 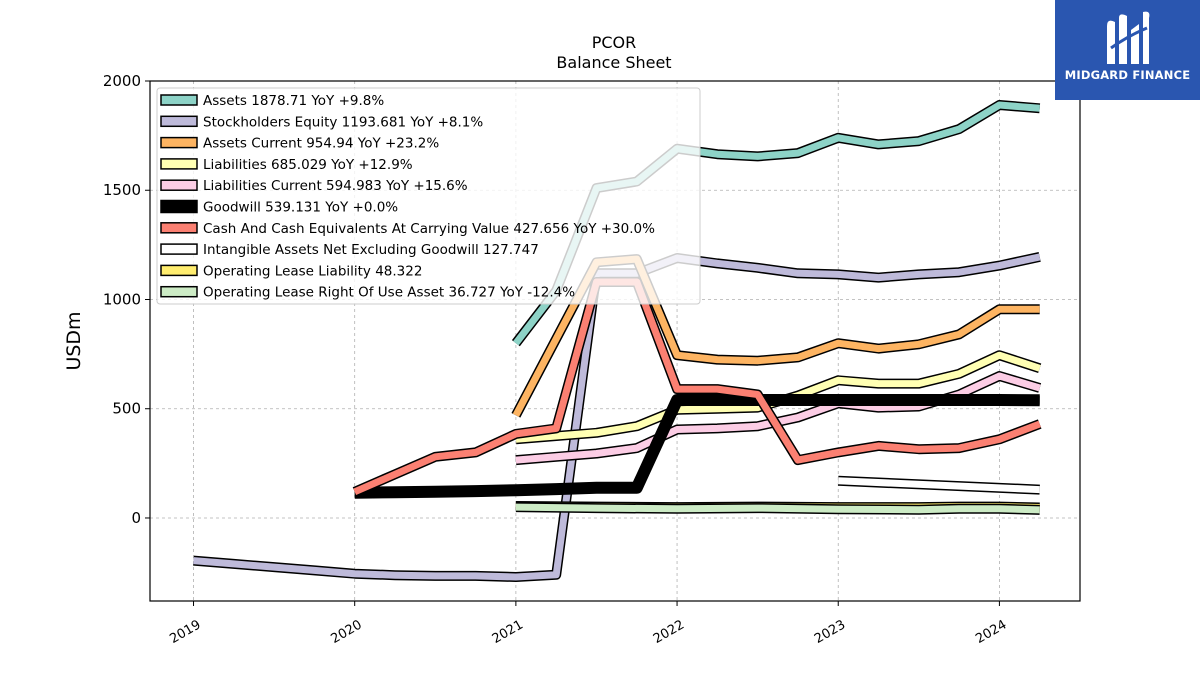 I want to click on legend-entry: Goodwill 539.131 YoY +0.0%, so click(x=300, y=208).